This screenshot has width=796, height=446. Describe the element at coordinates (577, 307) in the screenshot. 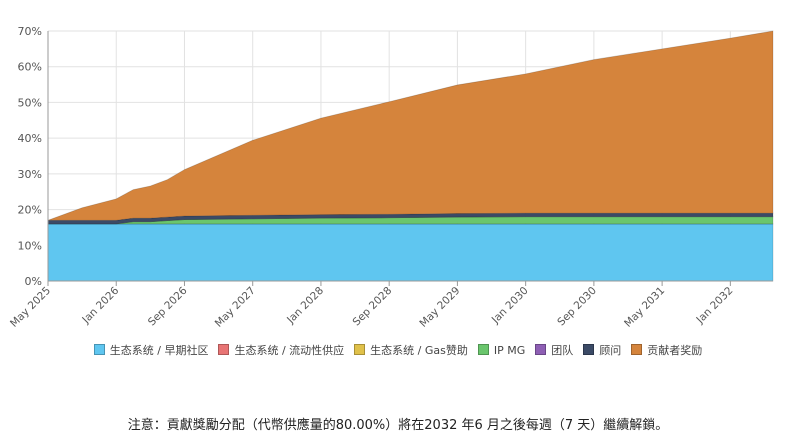

I see `x-tick-label: Sep 2030` at that location.